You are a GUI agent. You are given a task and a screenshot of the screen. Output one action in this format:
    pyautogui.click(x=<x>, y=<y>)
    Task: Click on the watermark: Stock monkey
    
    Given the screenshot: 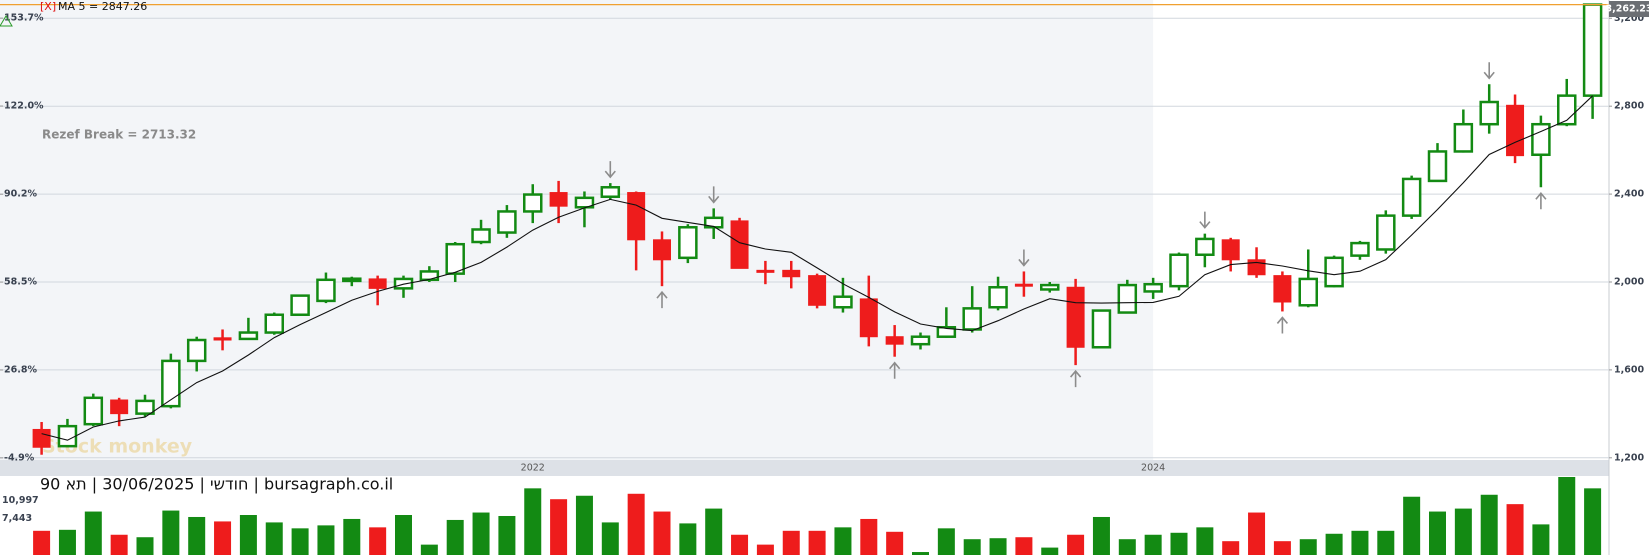 What is the action you would take?
    pyautogui.click(x=117, y=447)
    